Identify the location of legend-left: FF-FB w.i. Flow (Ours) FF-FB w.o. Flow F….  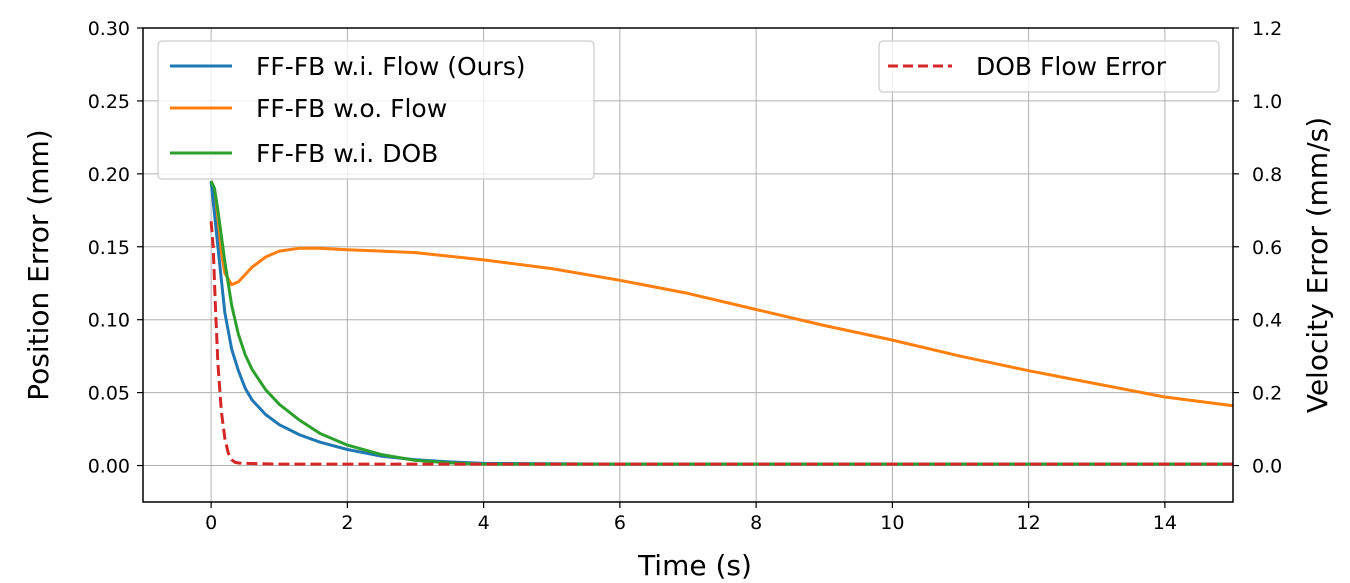
(376, 110).